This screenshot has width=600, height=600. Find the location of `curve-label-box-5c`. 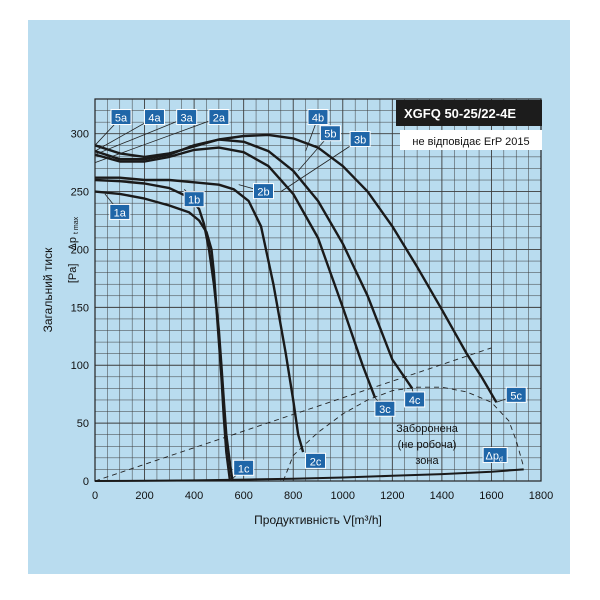

curve-label-box-5c is located at coordinates (516, 394).